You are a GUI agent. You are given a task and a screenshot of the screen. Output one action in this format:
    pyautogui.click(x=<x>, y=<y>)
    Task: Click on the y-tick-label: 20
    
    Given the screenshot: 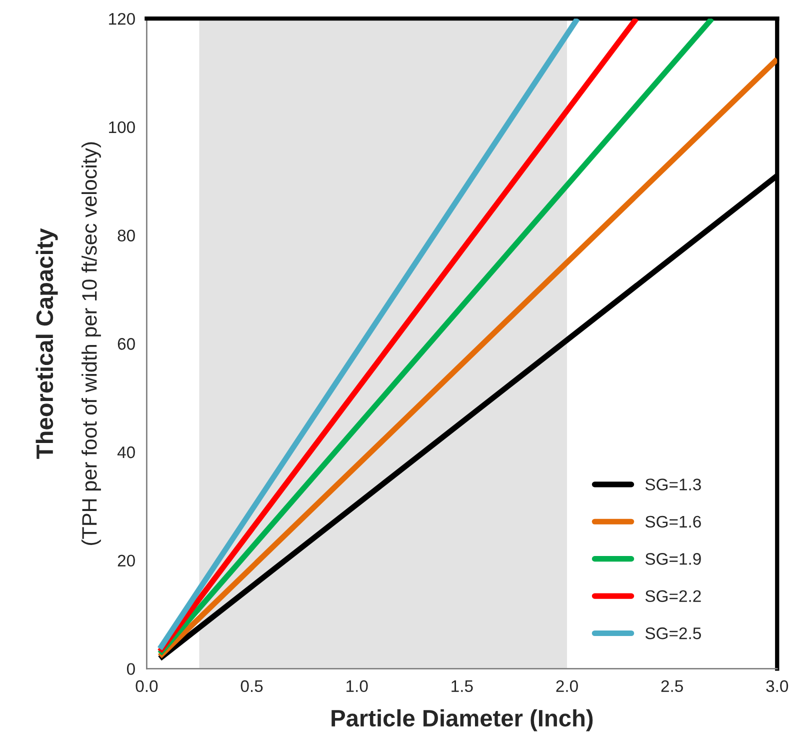 What is the action you would take?
    pyautogui.click(x=126, y=560)
    